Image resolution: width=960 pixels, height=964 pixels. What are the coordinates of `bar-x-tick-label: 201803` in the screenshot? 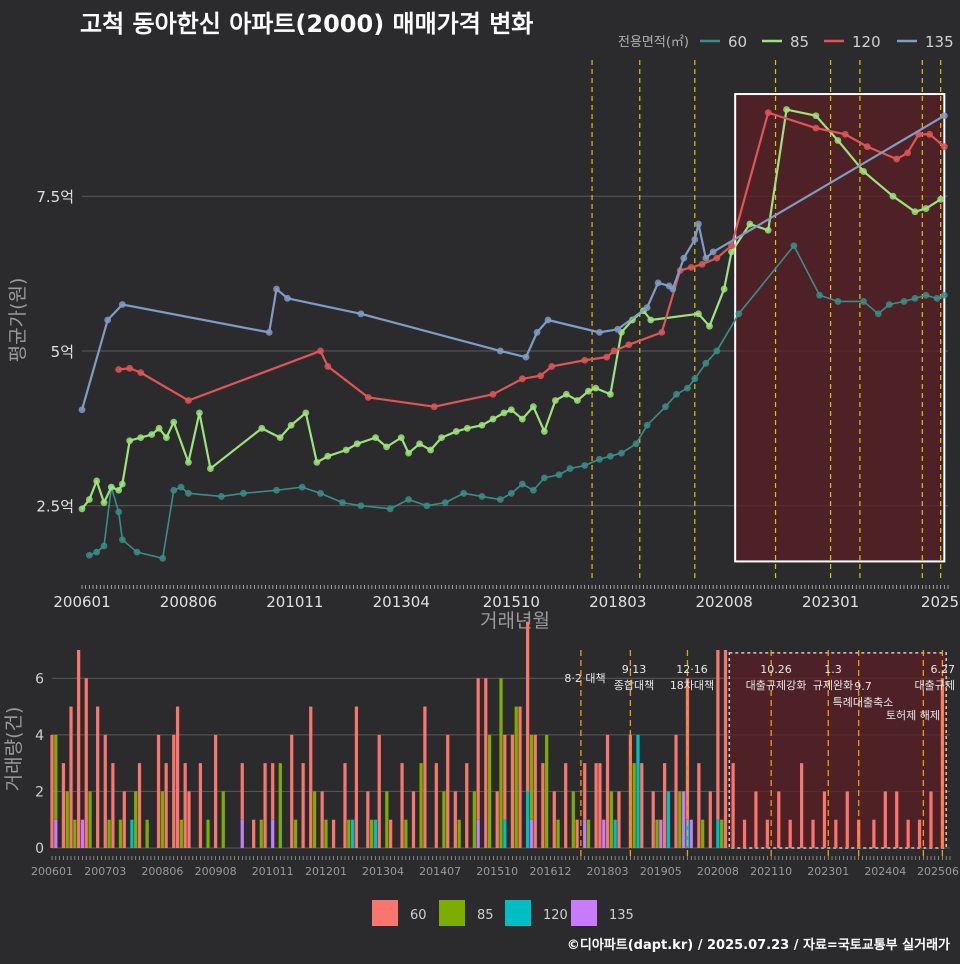 It's located at (608, 871).